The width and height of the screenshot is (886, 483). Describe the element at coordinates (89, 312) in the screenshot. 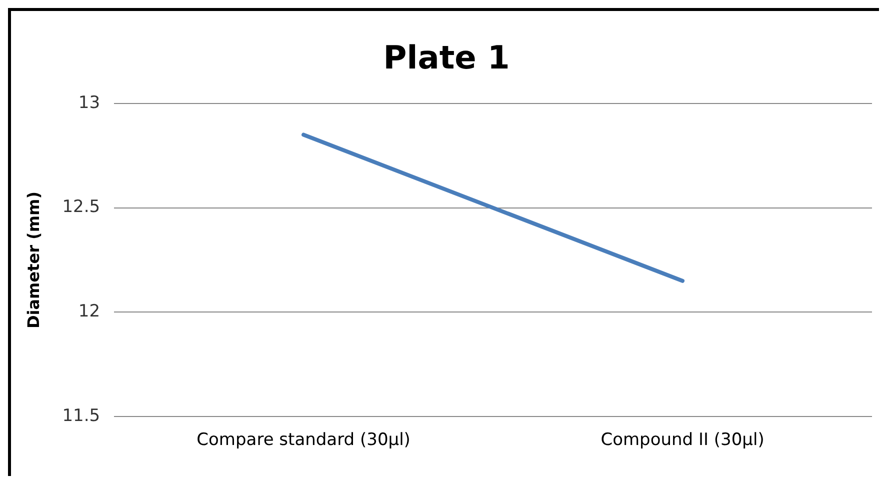

I see `y-tick-label: 12` at that location.